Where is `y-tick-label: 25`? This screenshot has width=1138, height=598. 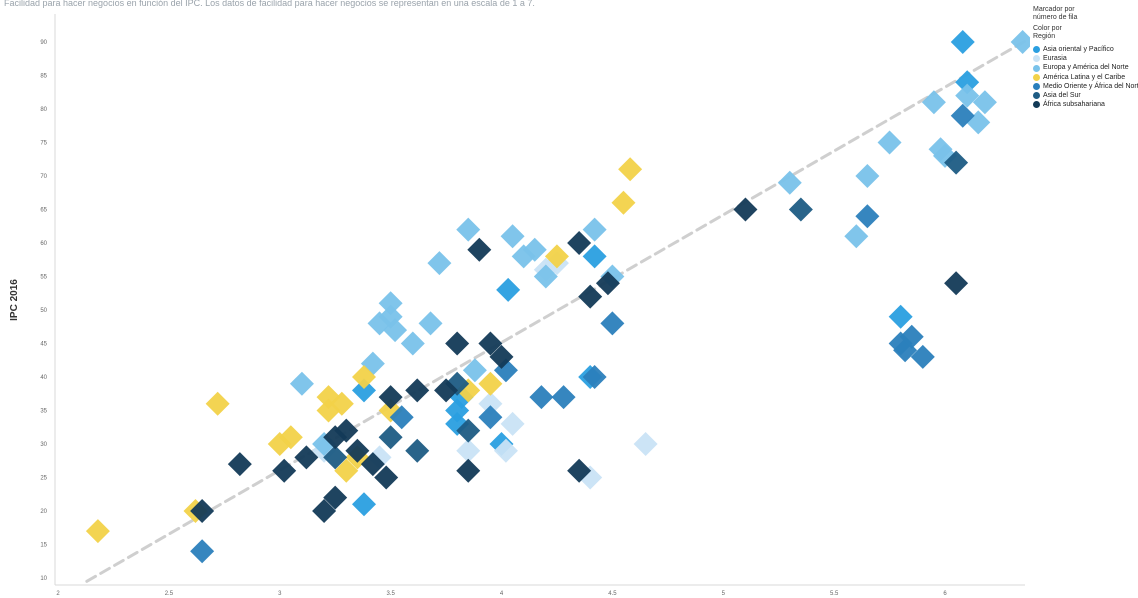 y-tick-label: 25 is located at coordinates (43, 479).